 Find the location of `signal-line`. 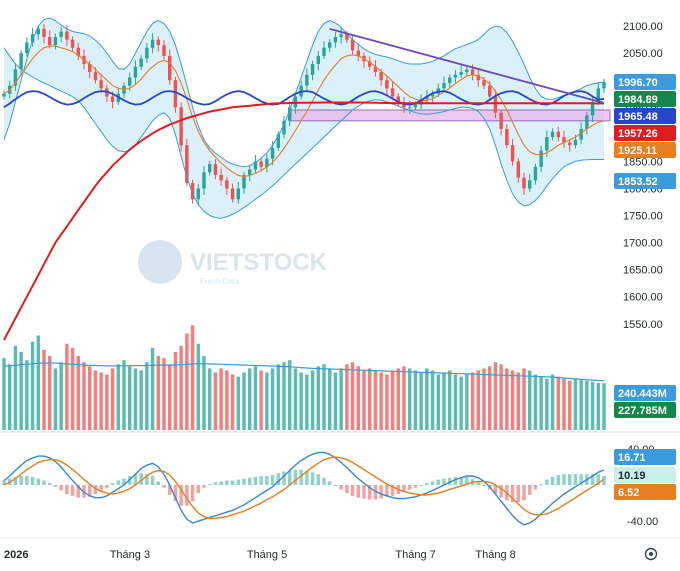

signal-line is located at coordinates (304, 488).